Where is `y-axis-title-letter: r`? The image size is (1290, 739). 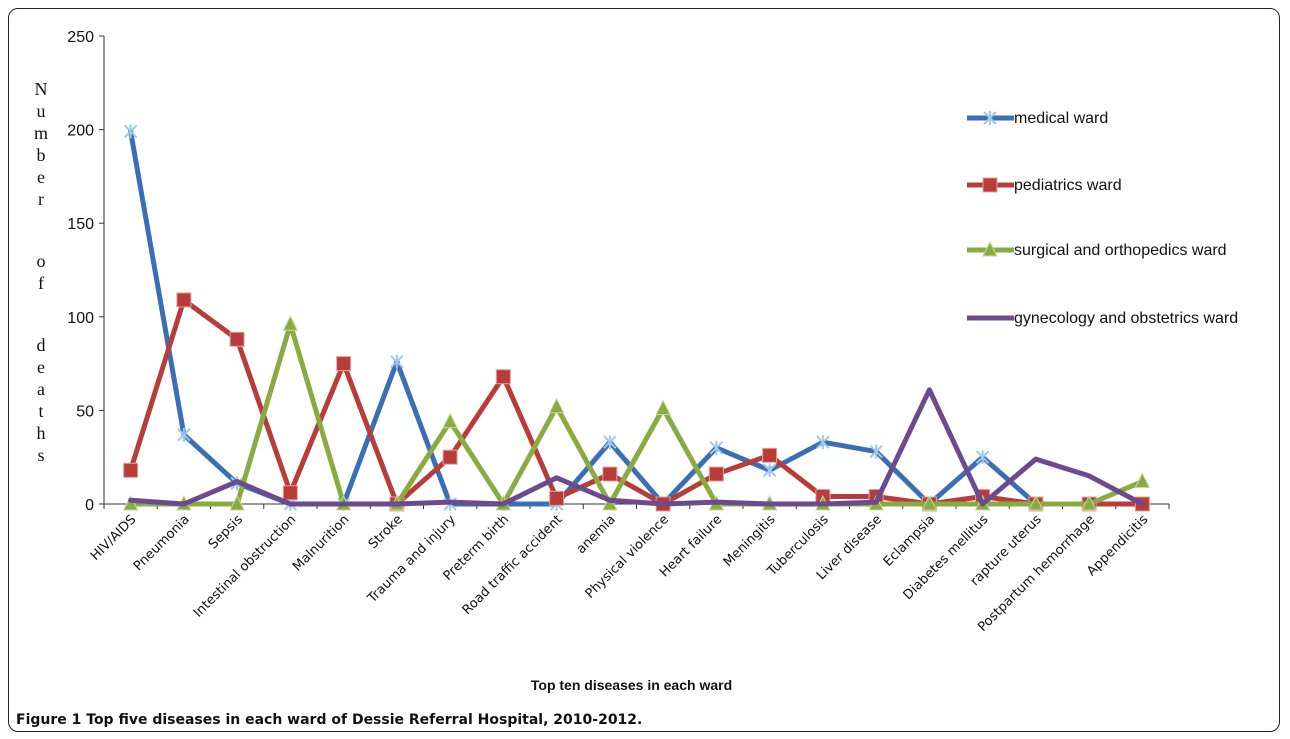 y-axis-title-letter: r is located at coordinates (41, 199).